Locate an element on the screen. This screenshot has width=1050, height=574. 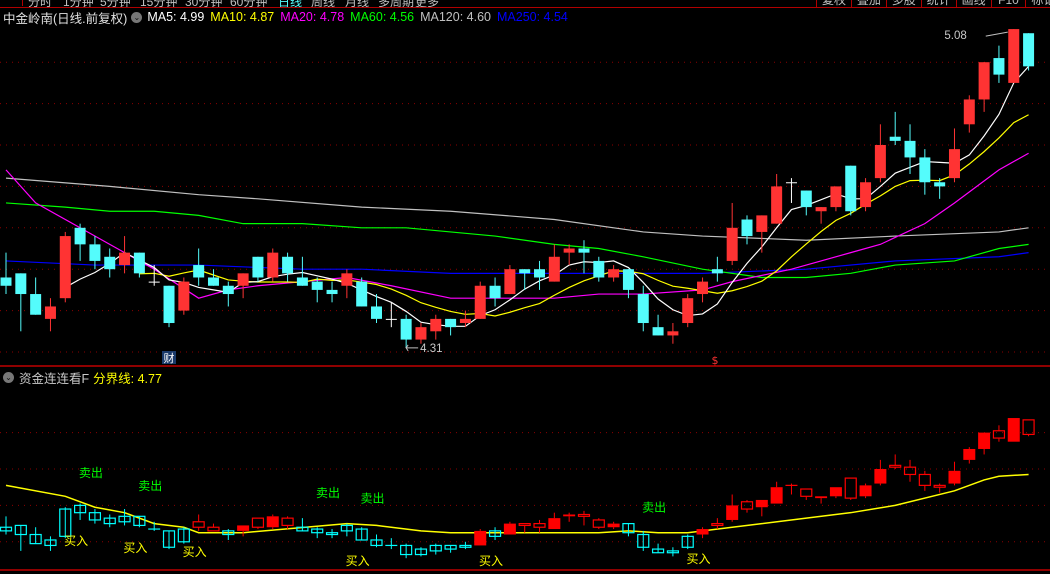
tab-1: 1分钟 is located at coordinates (78, 4).